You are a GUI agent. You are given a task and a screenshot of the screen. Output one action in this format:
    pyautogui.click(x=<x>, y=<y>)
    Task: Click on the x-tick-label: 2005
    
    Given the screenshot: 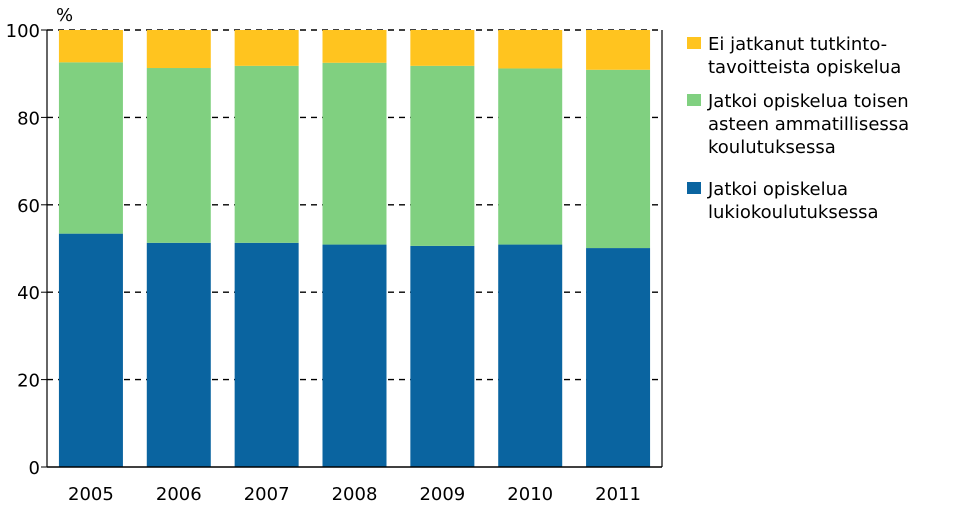 What is the action you would take?
    pyautogui.click(x=91, y=494)
    